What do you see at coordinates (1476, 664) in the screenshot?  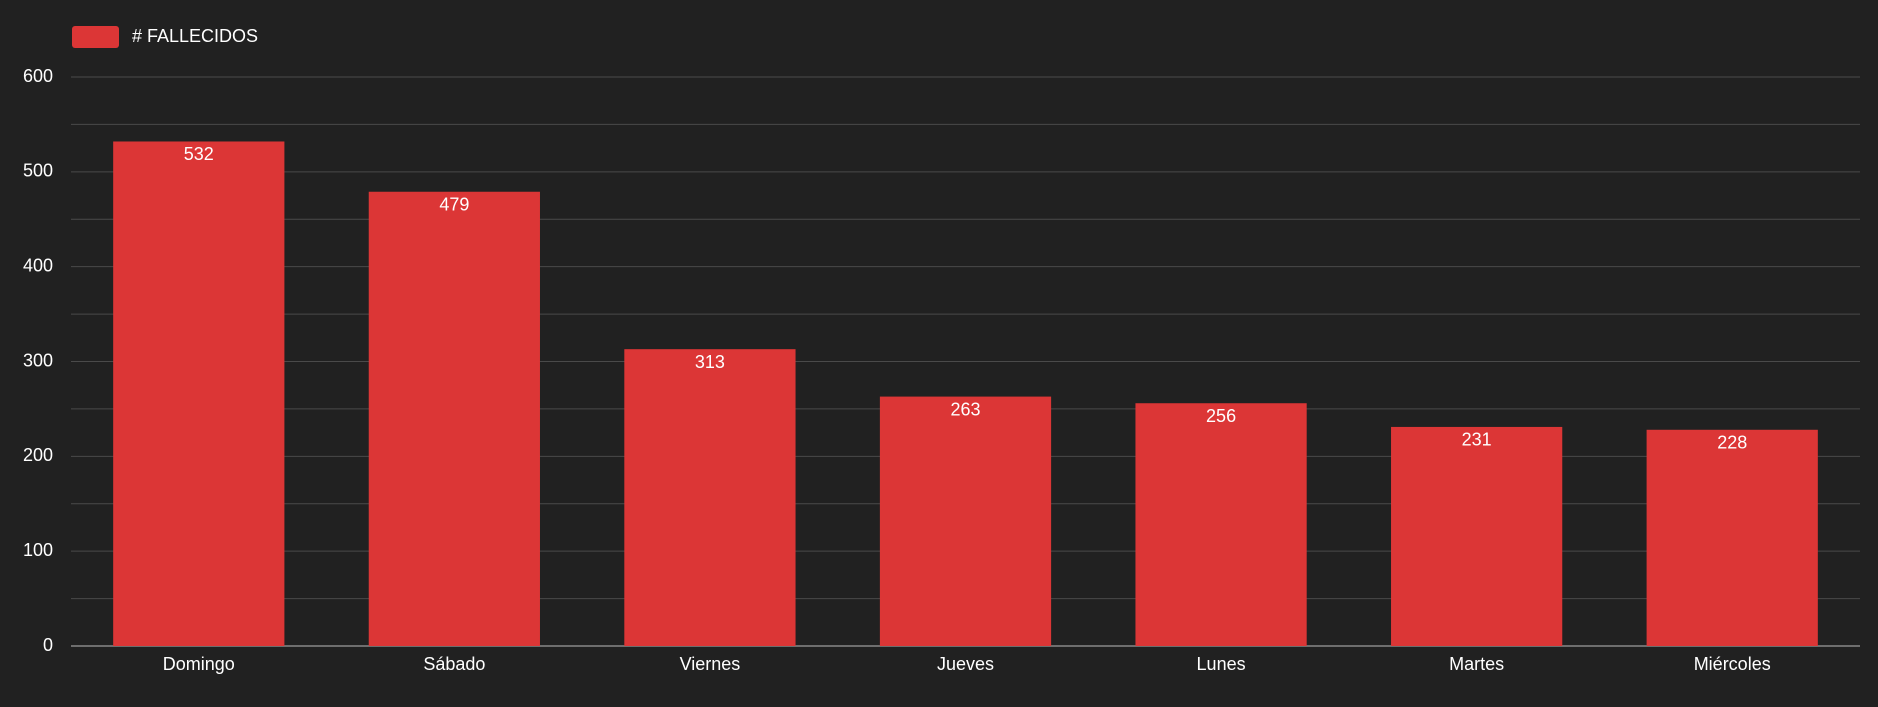 I see `x-tick-label: Martes` at bounding box center [1476, 664].